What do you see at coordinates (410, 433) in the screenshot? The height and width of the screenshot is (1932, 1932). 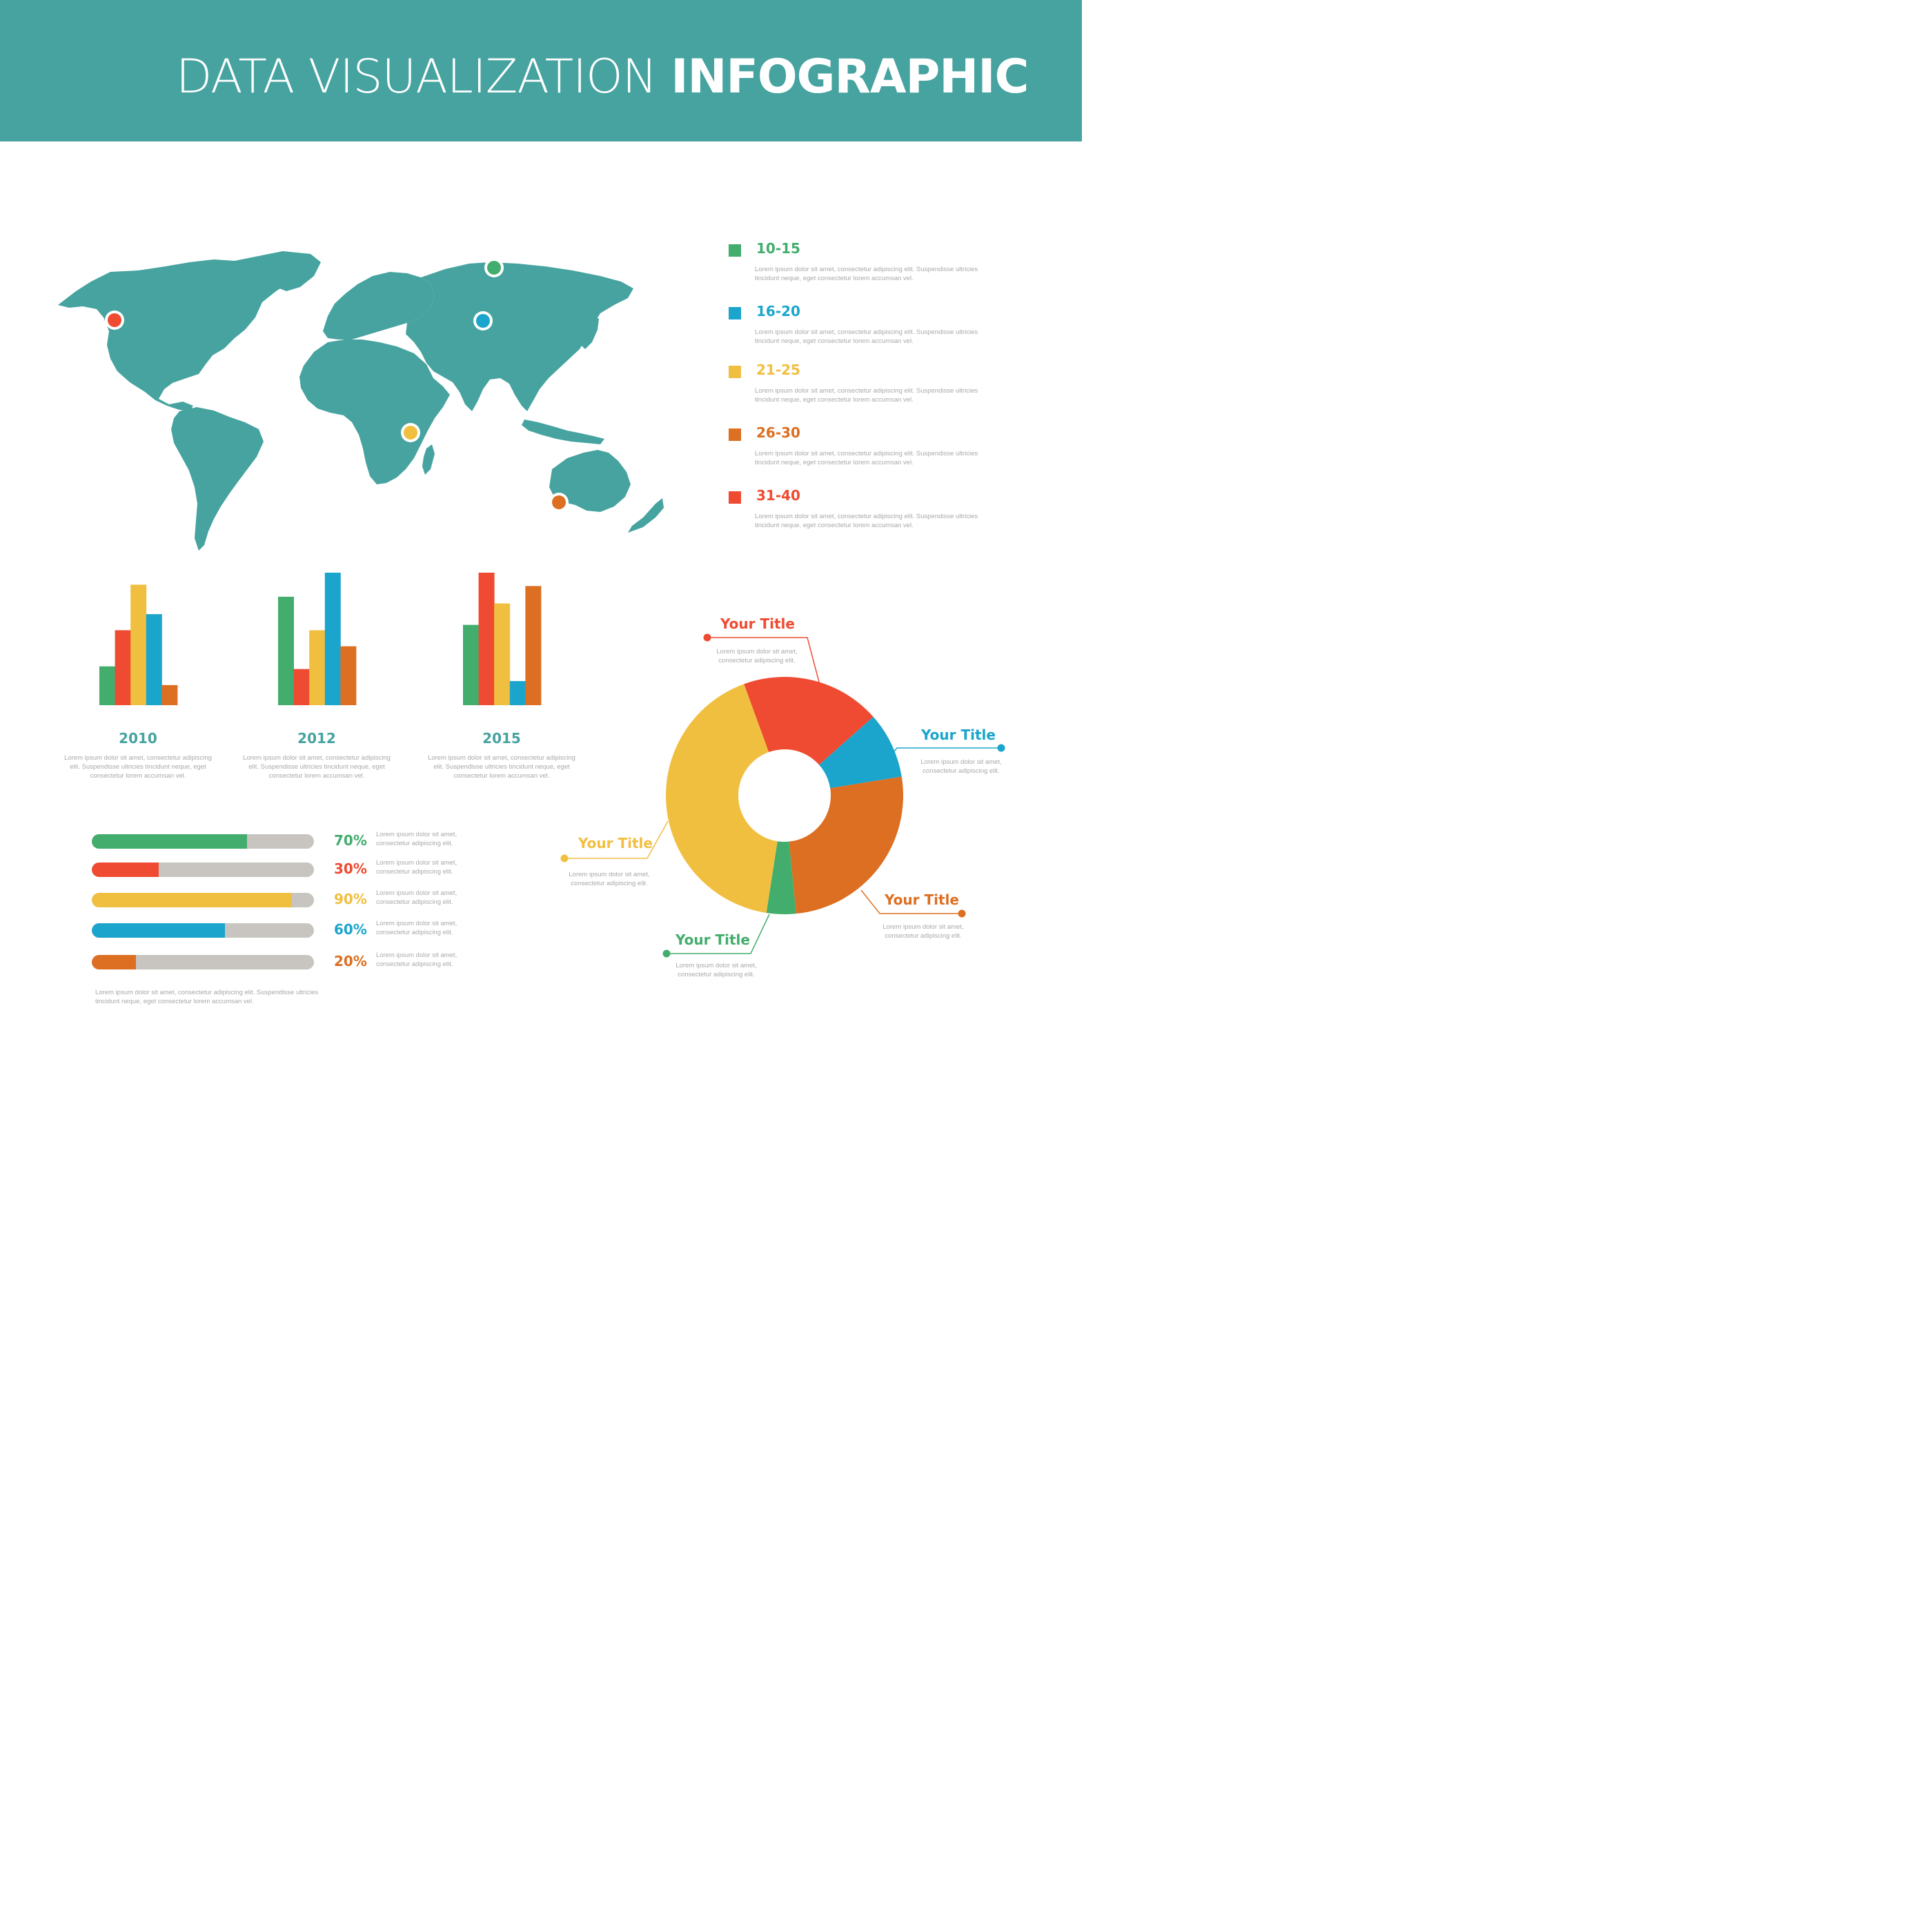 I see `map-marker-yellow-dot` at bounding box center [410, 433].